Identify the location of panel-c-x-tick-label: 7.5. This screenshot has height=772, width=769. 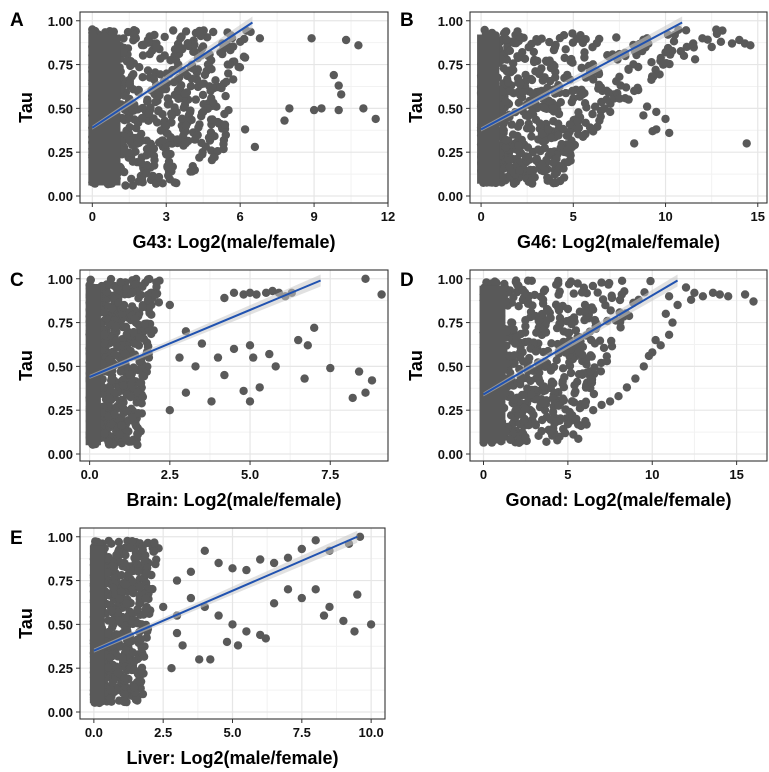
(330, 474).